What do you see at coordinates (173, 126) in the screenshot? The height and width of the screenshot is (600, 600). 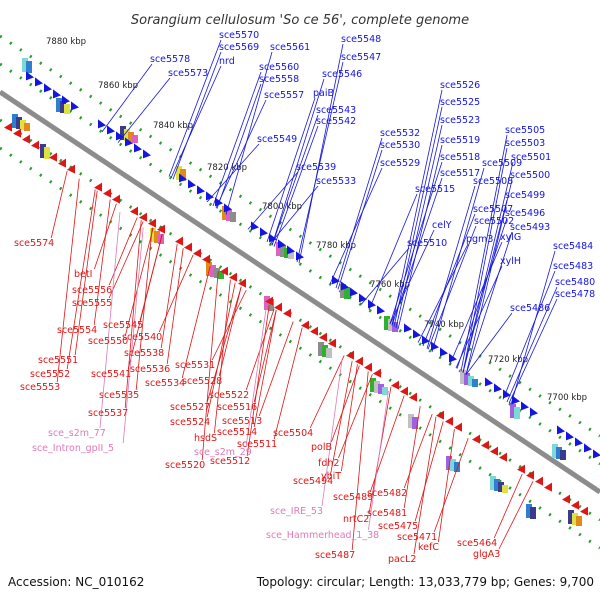 I see `scale-tick-label: 7840 kbp` at bounding box center [173, 126].